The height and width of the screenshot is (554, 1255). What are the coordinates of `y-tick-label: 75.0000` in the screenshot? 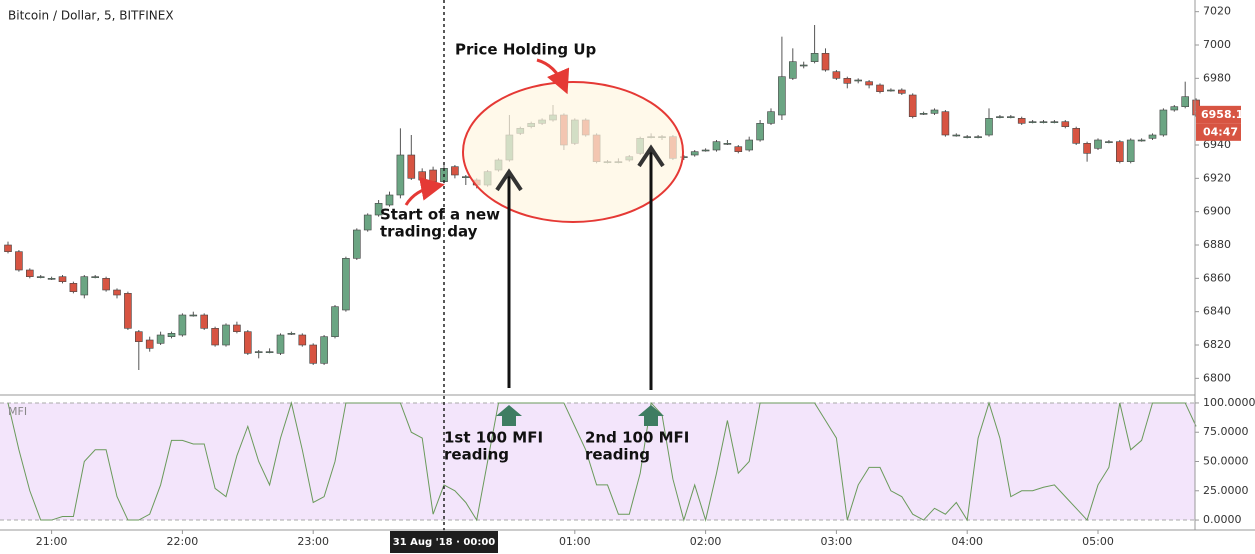 It's located at (1226, 431).